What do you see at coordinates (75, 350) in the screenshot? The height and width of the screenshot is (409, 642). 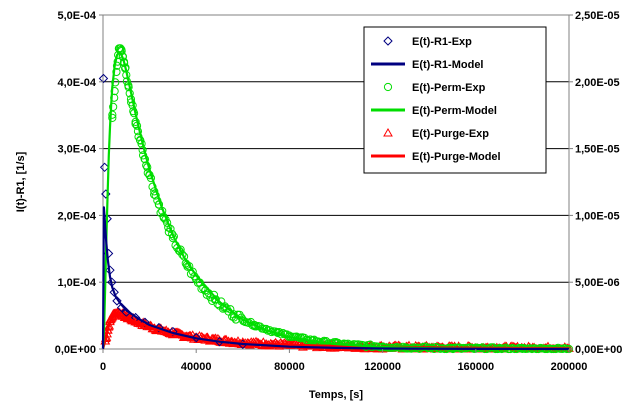 I see `y-left-tick-label: 0,0E+00` at bounding box center [75, 350].